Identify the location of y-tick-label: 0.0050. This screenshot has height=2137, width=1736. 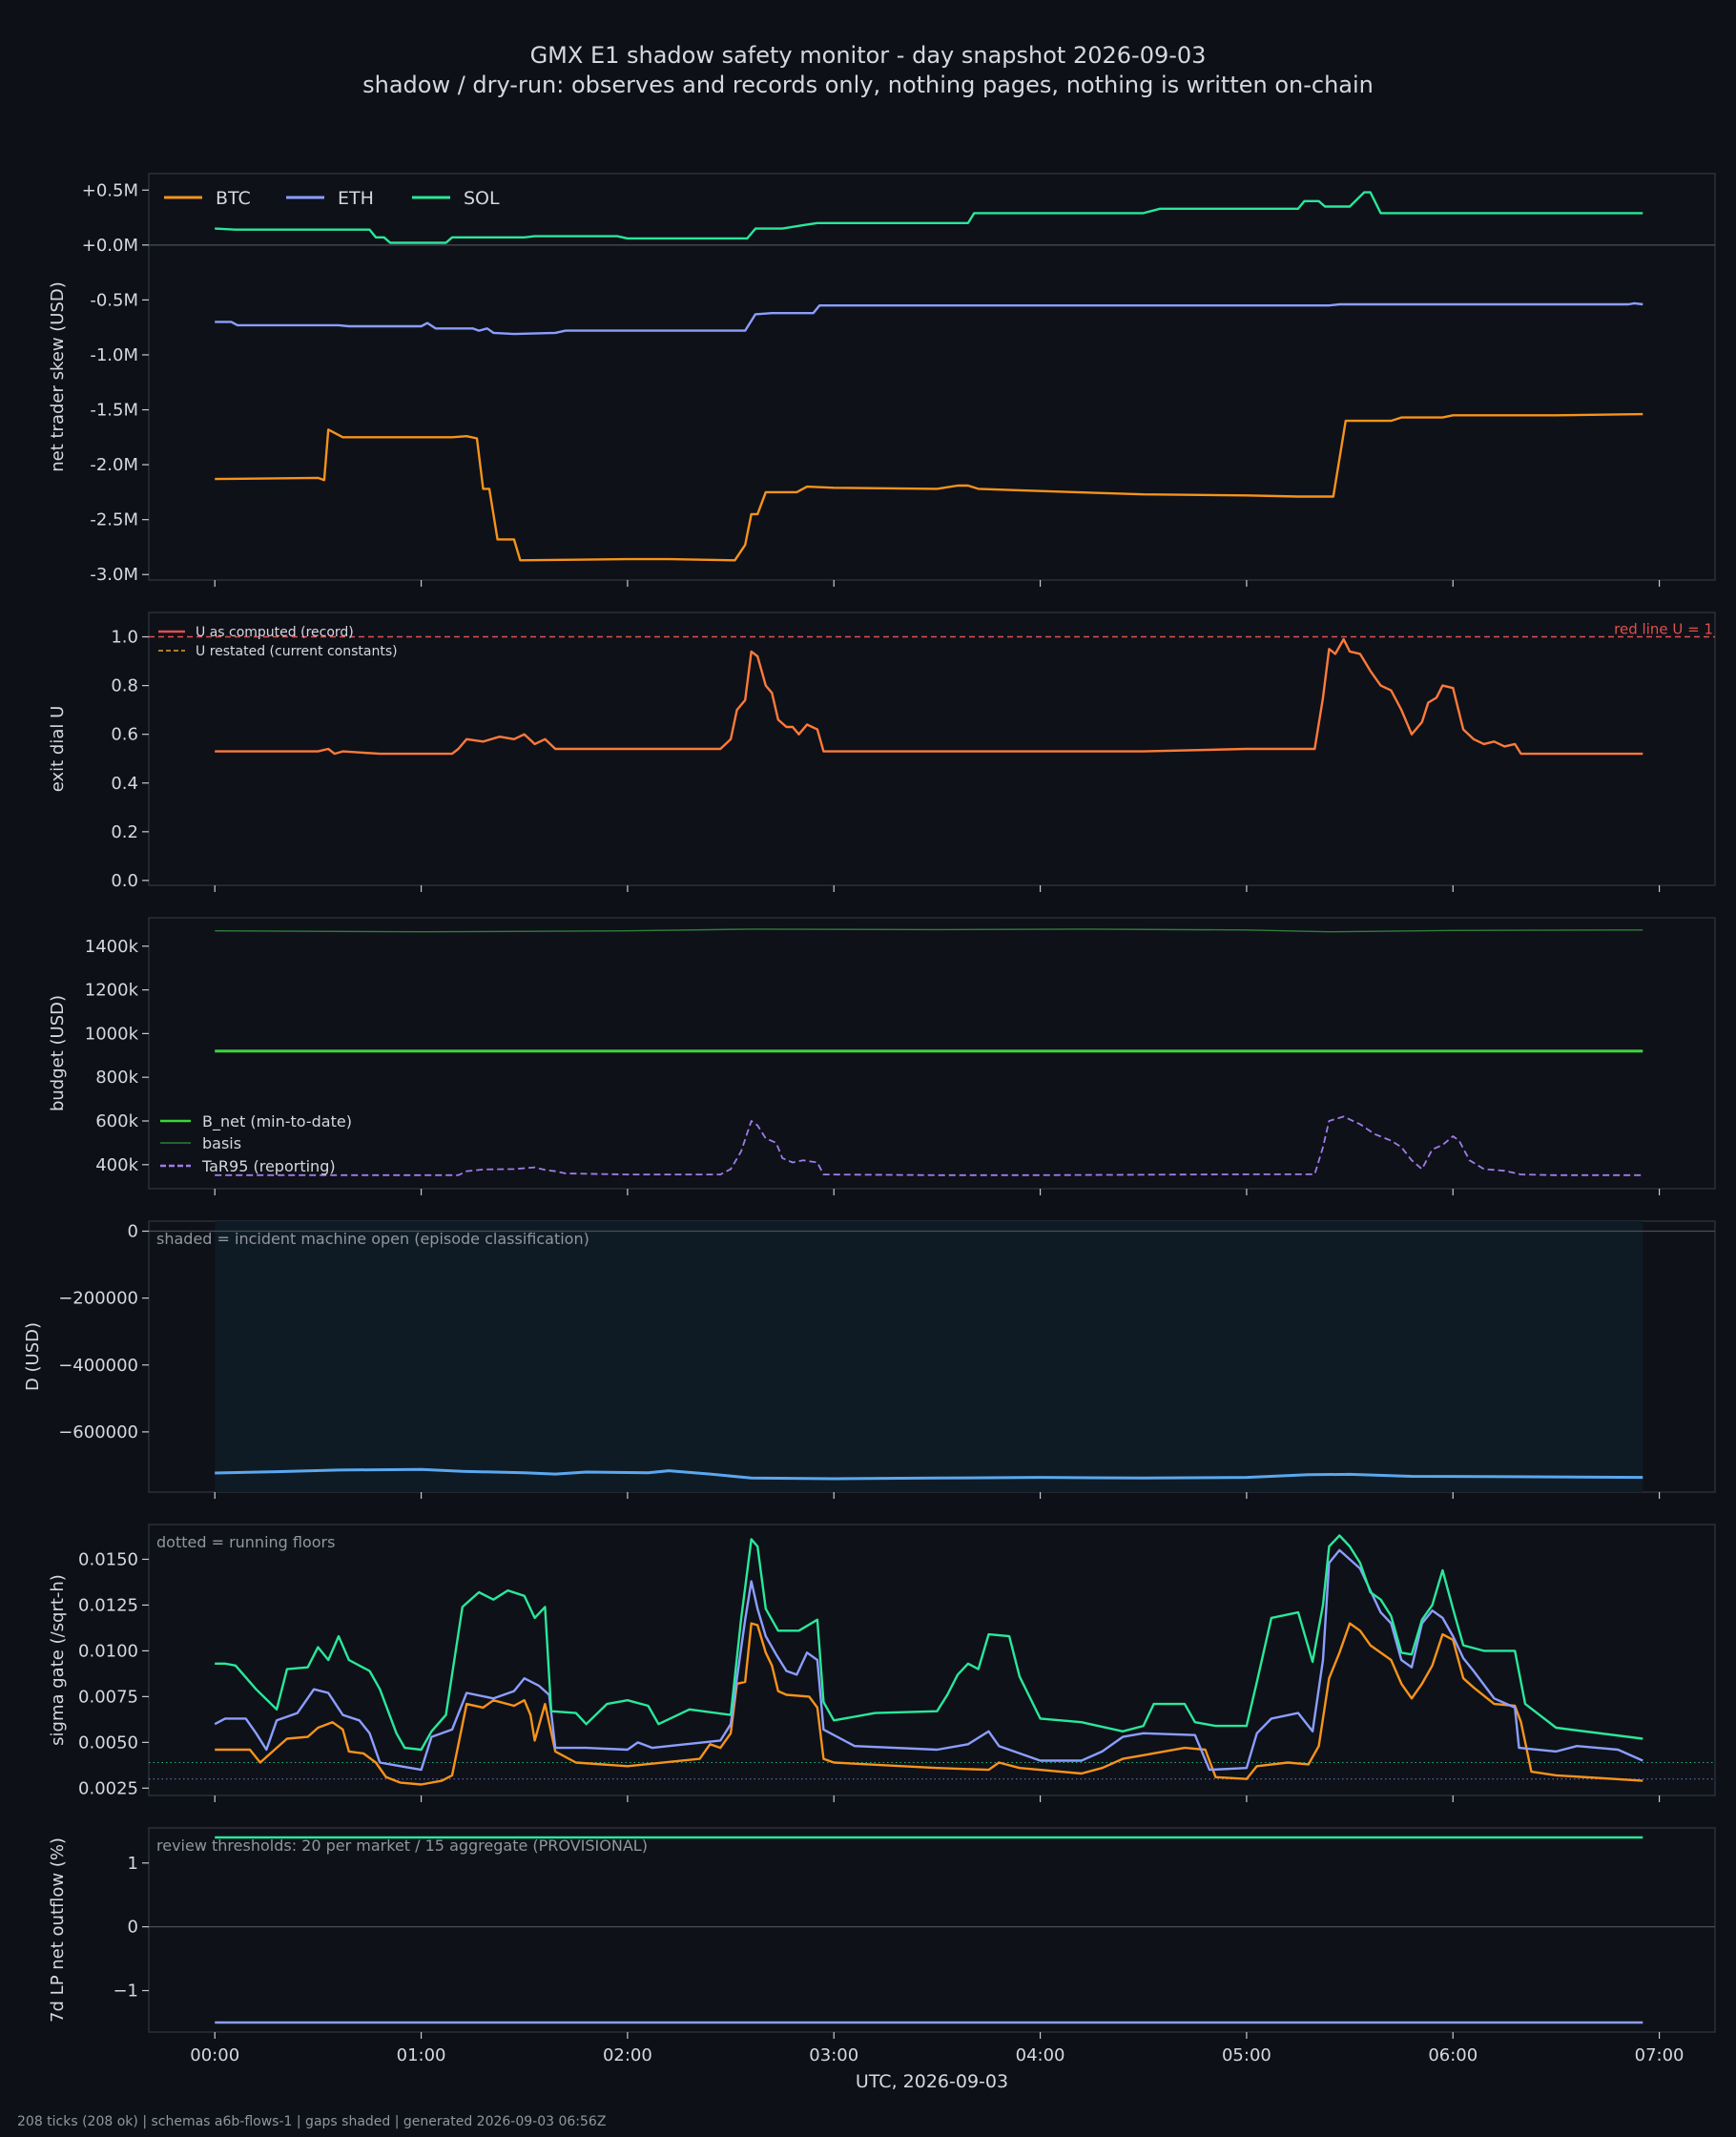
(108, 1742).